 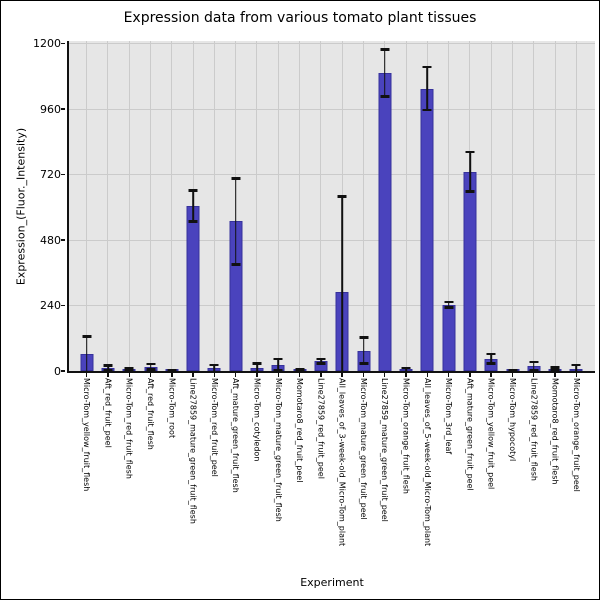 What do you see at coordinates (193, 451) in the screenshot?
I see `x-tick-label: Line27859_mature_green_fruit_flesh` at bounding box center [193, 451].